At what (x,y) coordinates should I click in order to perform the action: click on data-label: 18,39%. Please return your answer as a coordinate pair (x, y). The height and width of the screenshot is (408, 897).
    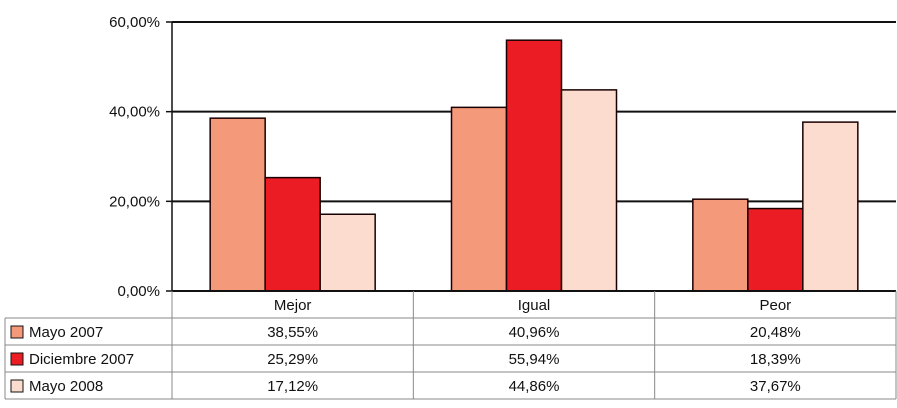
    Looking at the image, I should click on (775, 359).